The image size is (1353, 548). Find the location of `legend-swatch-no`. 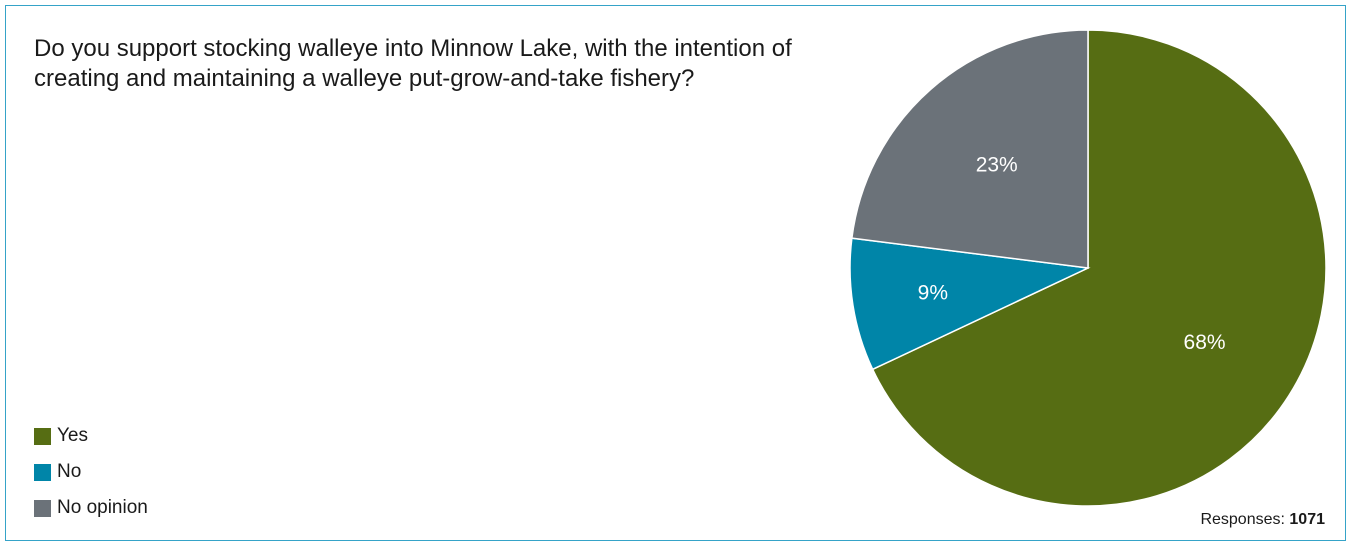

legend-swatch-no is located at coordinates (42, 472).